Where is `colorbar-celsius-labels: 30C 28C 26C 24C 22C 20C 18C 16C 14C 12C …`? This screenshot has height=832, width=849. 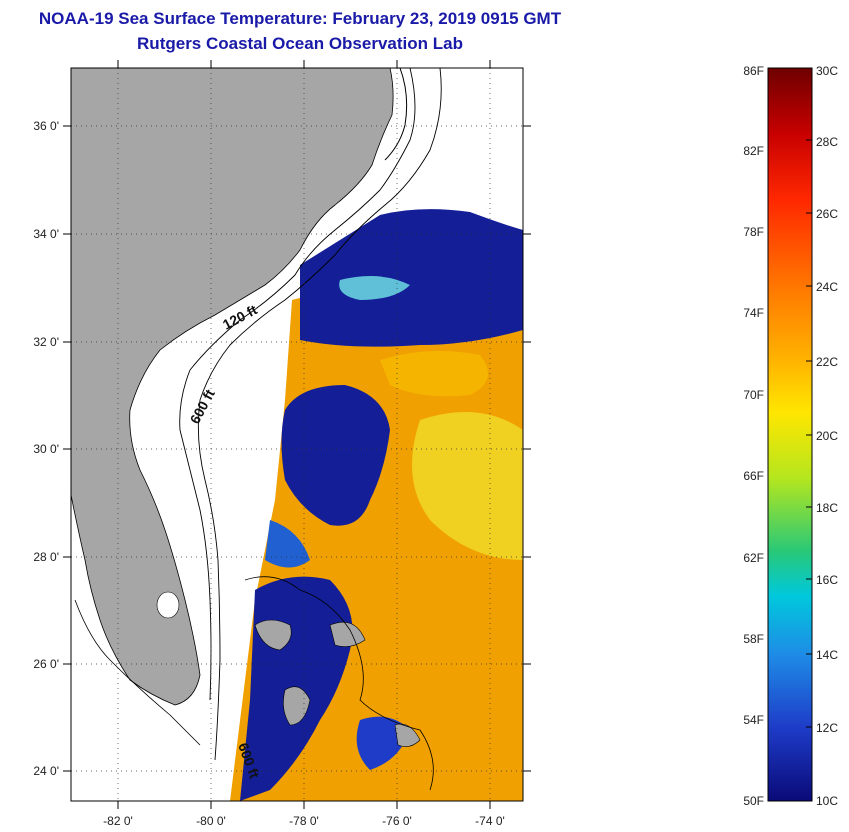 colorbar-celsius-labels: 30C 28C 26C 24C 22C 20C 18C 16C 14C 12C … is located at coordinates (827, 436).